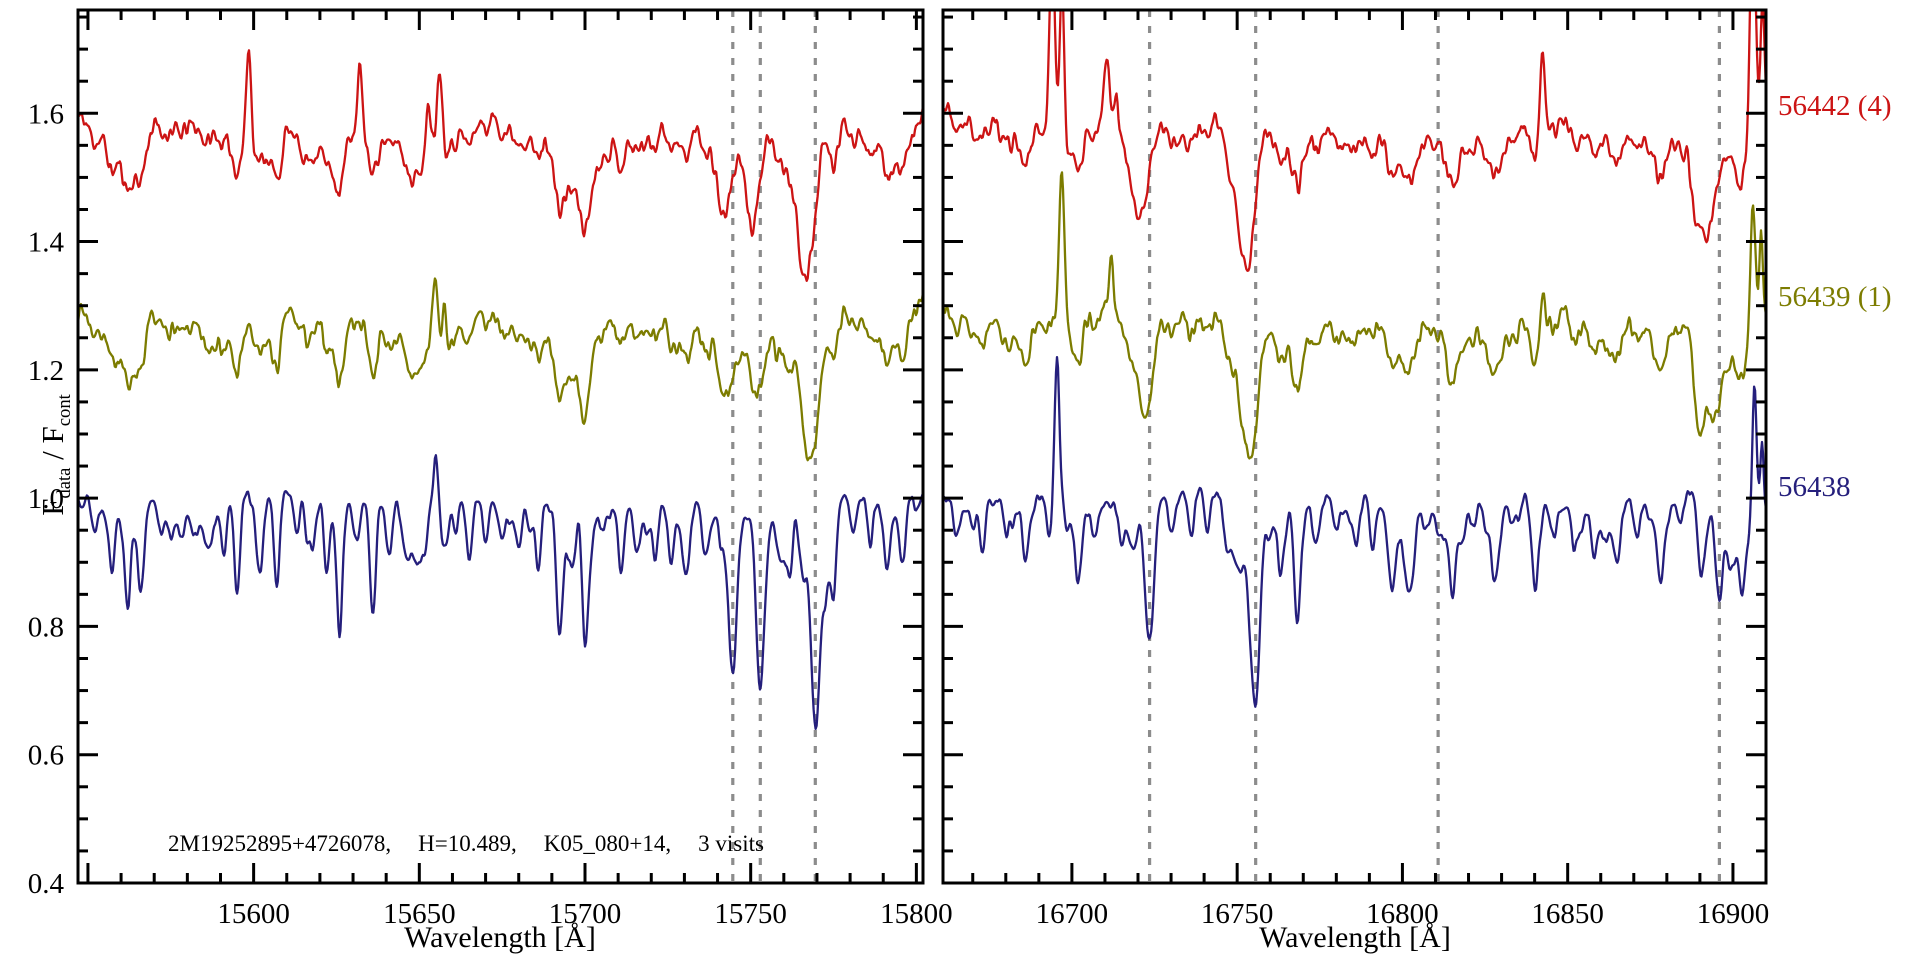 The width and height of the screenshot is (1920, 960). I want to click on y-tick-label: 1.0, so click(46, 499).